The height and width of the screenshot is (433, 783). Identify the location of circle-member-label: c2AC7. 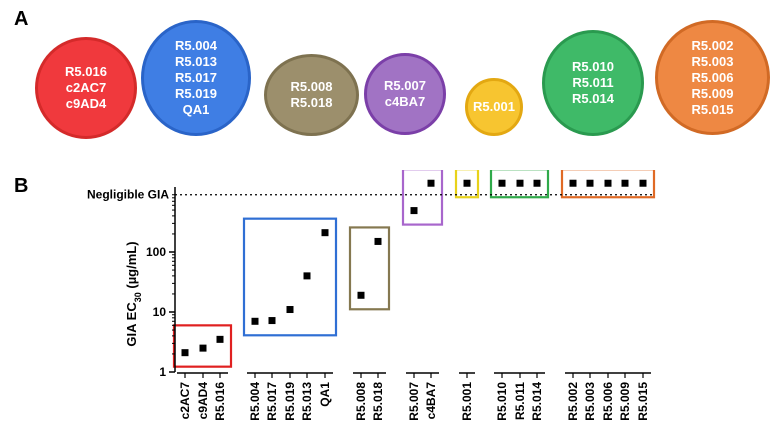
(86, 87).